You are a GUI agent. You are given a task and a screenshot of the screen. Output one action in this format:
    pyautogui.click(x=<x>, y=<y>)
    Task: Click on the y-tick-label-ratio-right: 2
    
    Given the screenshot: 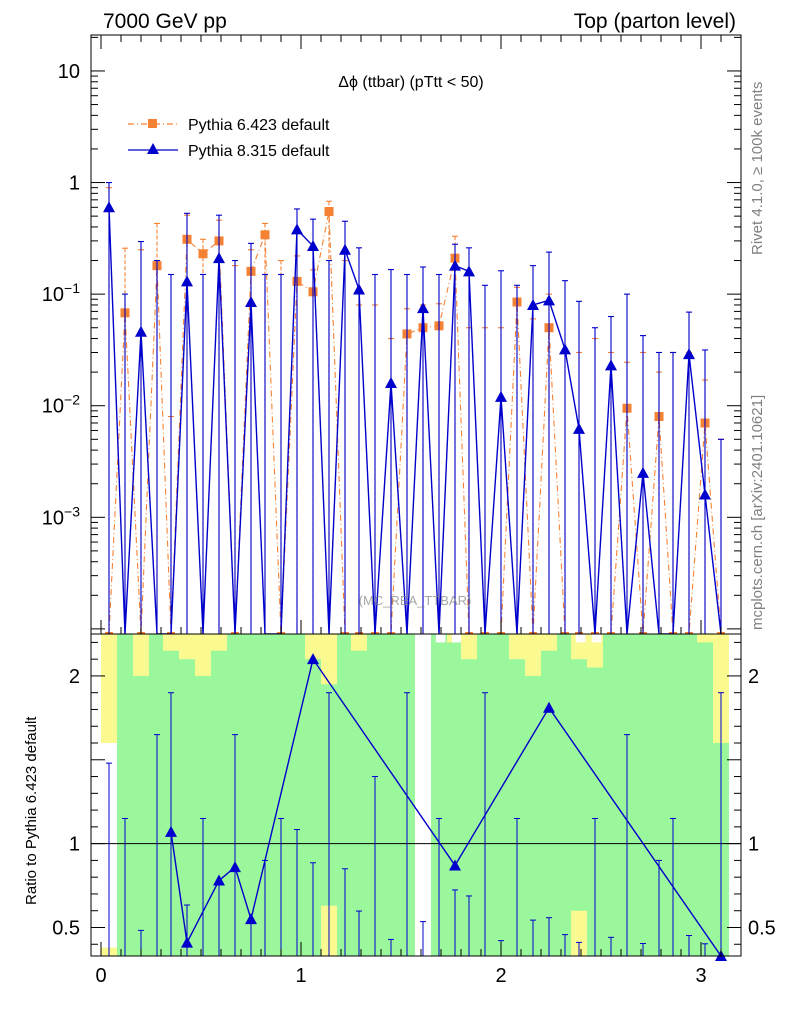 What is the action you would take?
    pyautogui.click(x=753, y=677)
    